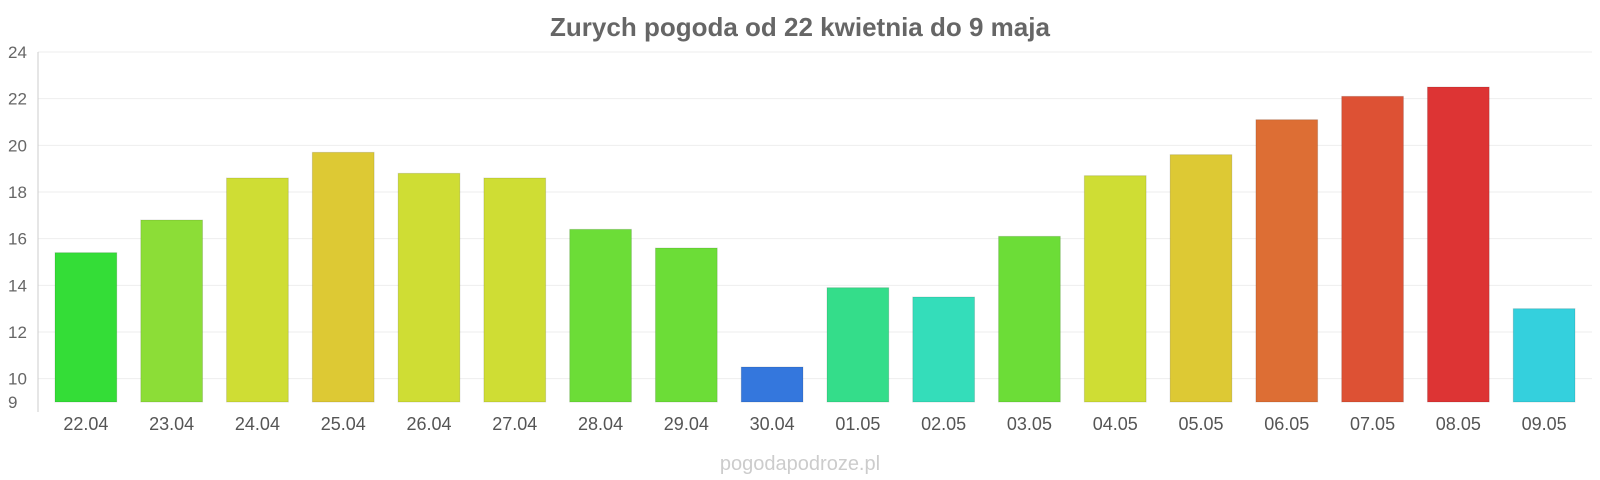  Describe the element at coordinates (858, 345) in the screenshot. I see `bar-01.05` at that location.